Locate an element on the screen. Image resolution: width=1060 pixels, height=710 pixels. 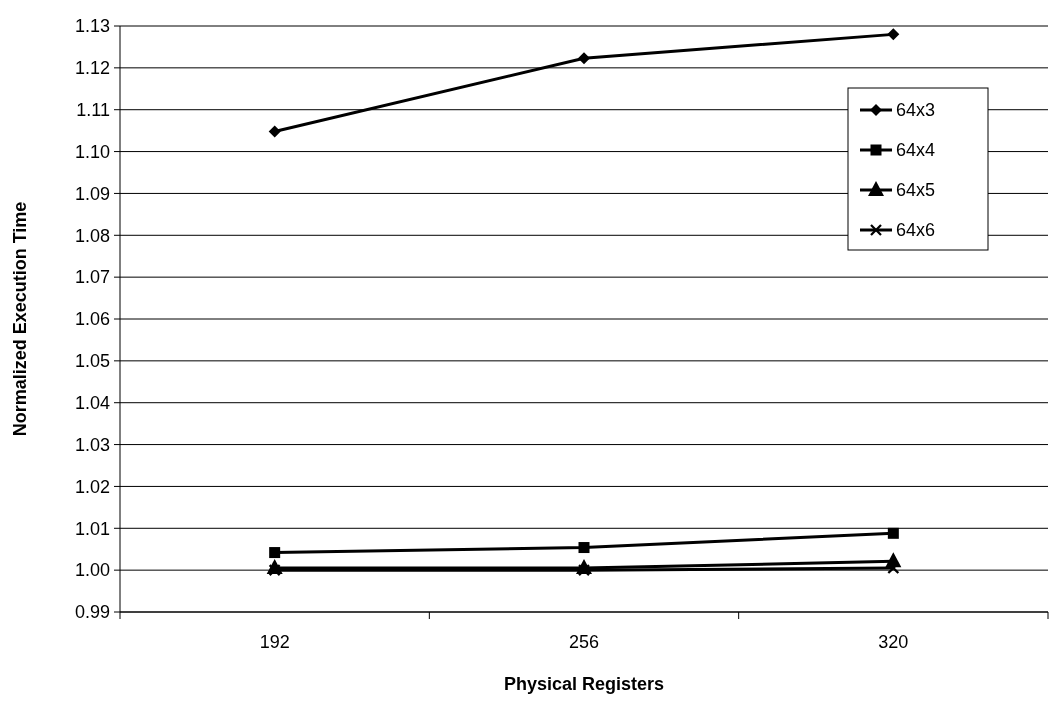
y-tick-label: 1.02 is located at coordinates (92, 486).